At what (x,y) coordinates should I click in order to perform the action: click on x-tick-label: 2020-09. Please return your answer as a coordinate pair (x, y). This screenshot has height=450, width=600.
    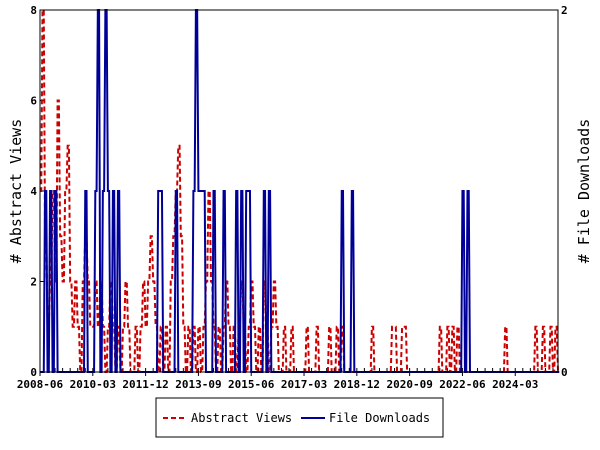
    Looking at the image, I should click on (409, 384).